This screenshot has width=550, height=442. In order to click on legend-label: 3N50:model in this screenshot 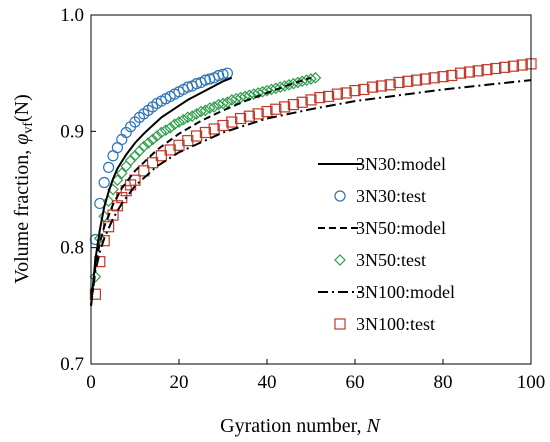, I will do `click(401, 228)`.